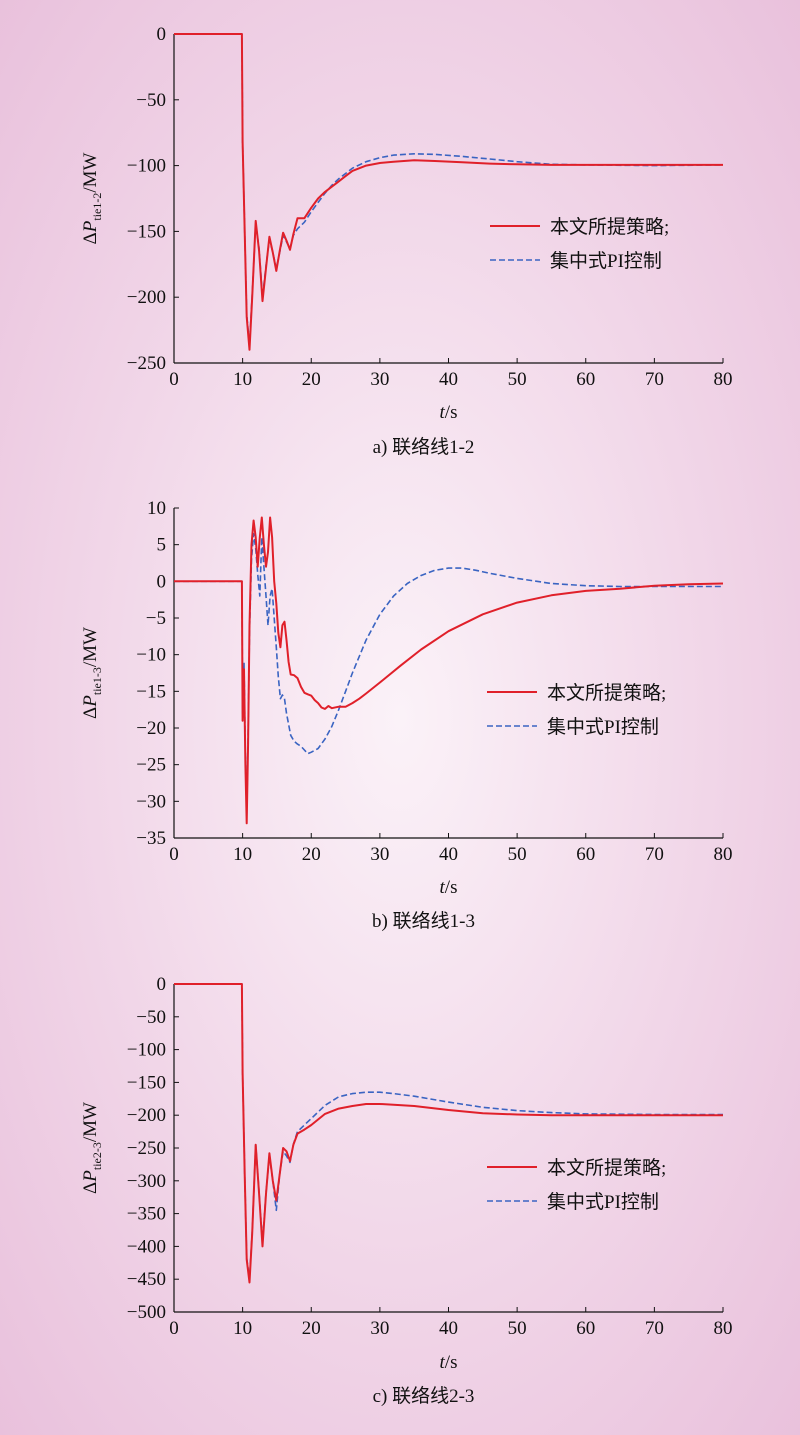  What do you see at coordinates (146, 1279) in the screenshot?
I see `y-tick-label: −450` at bounding box center [146, 1279].